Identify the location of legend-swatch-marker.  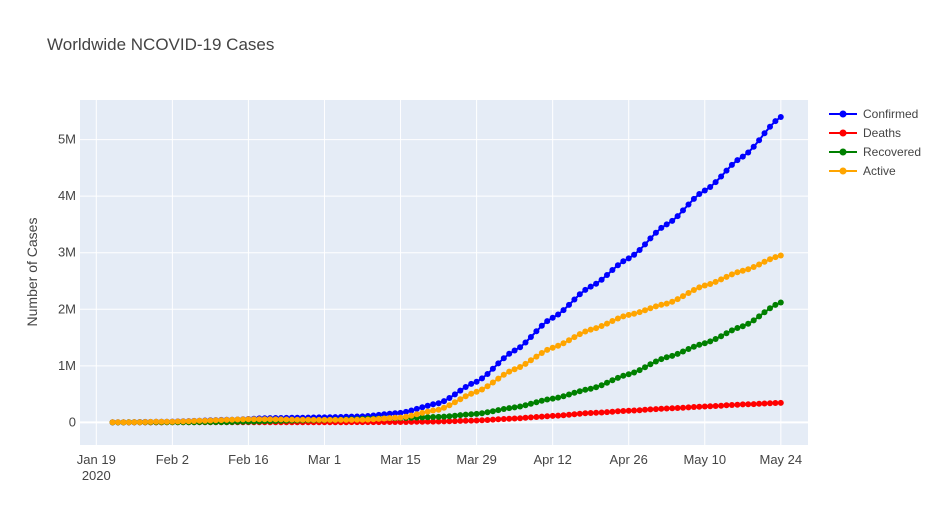
(843, 133).